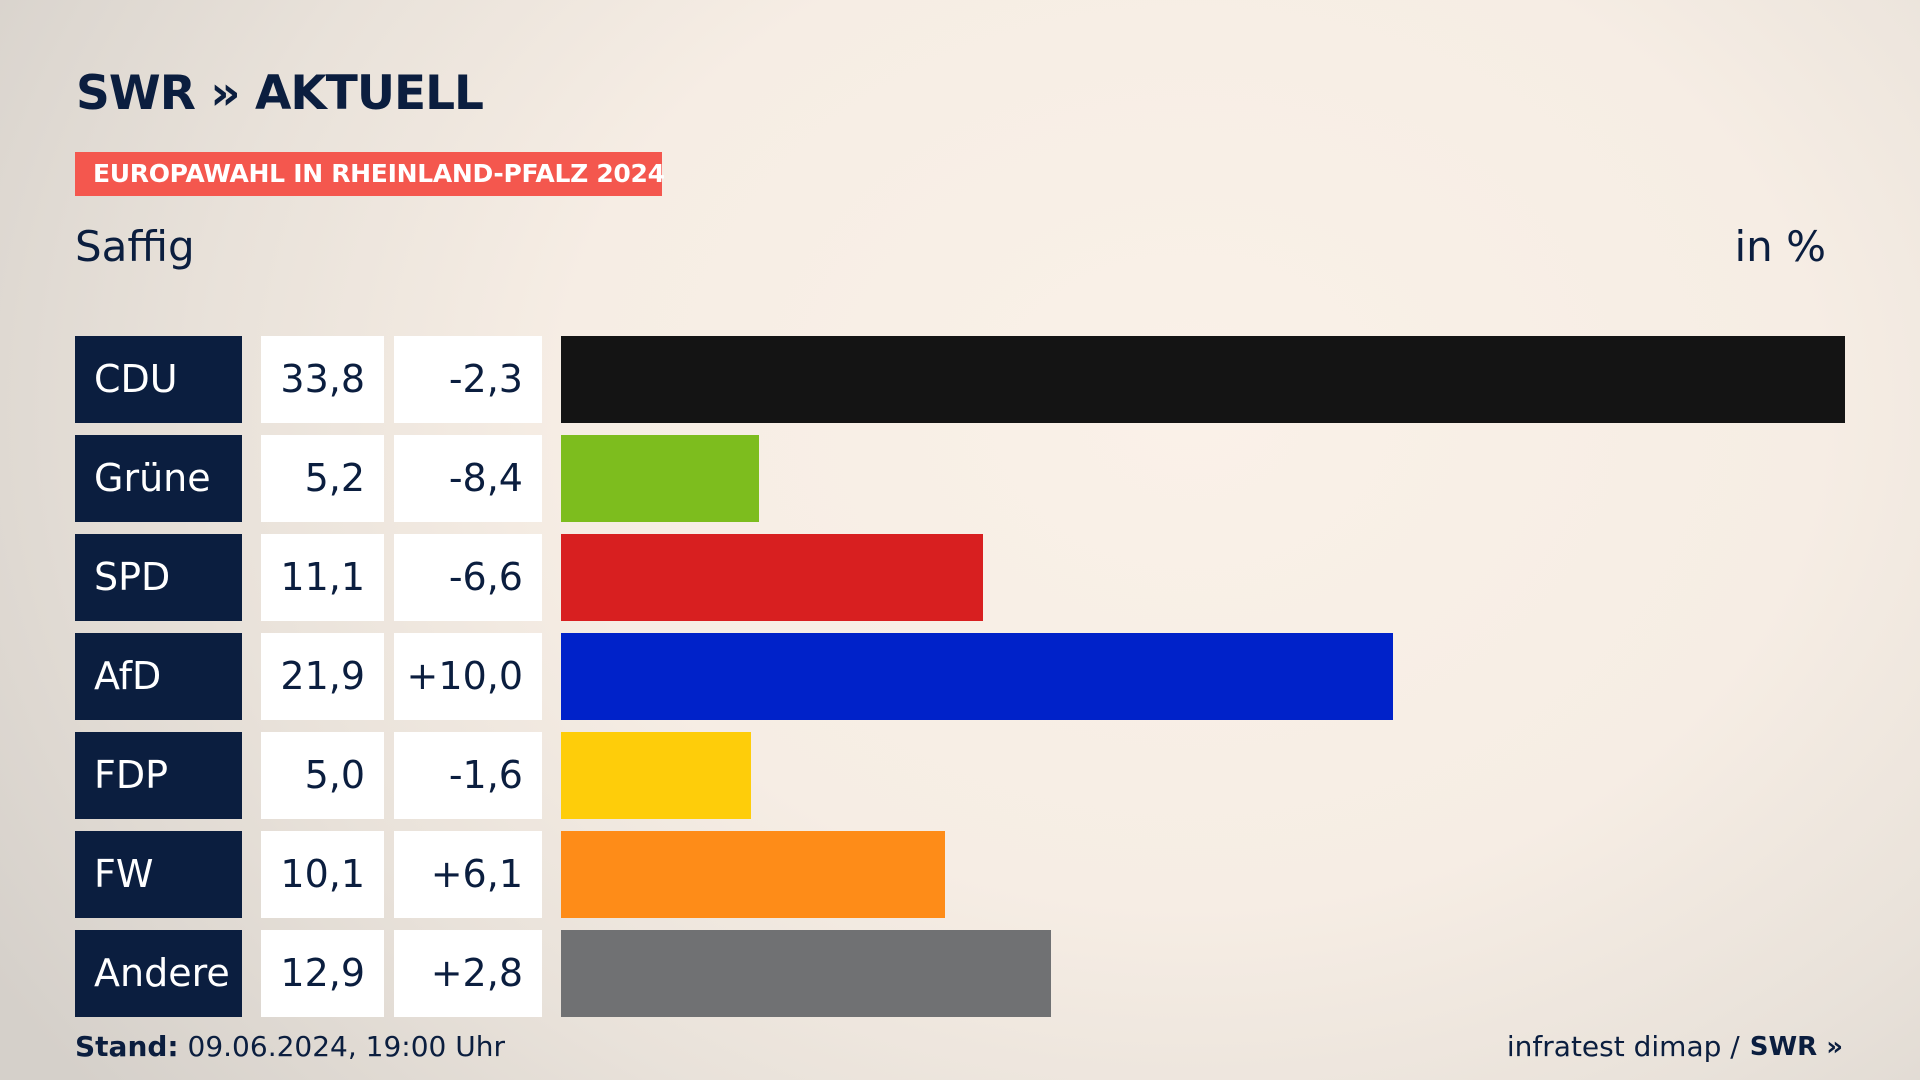 Image resolution: width=1920 pixels, height=1080 pixels. I want to click on footer-stand: Stand: 09.06.2024, 19:00 Uhr, so click(290, 1046).